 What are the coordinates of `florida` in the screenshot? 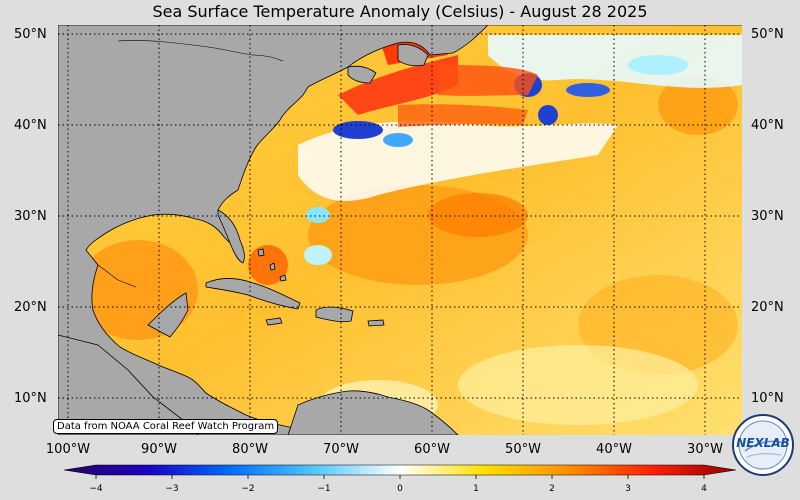 It's located at (231, 236).